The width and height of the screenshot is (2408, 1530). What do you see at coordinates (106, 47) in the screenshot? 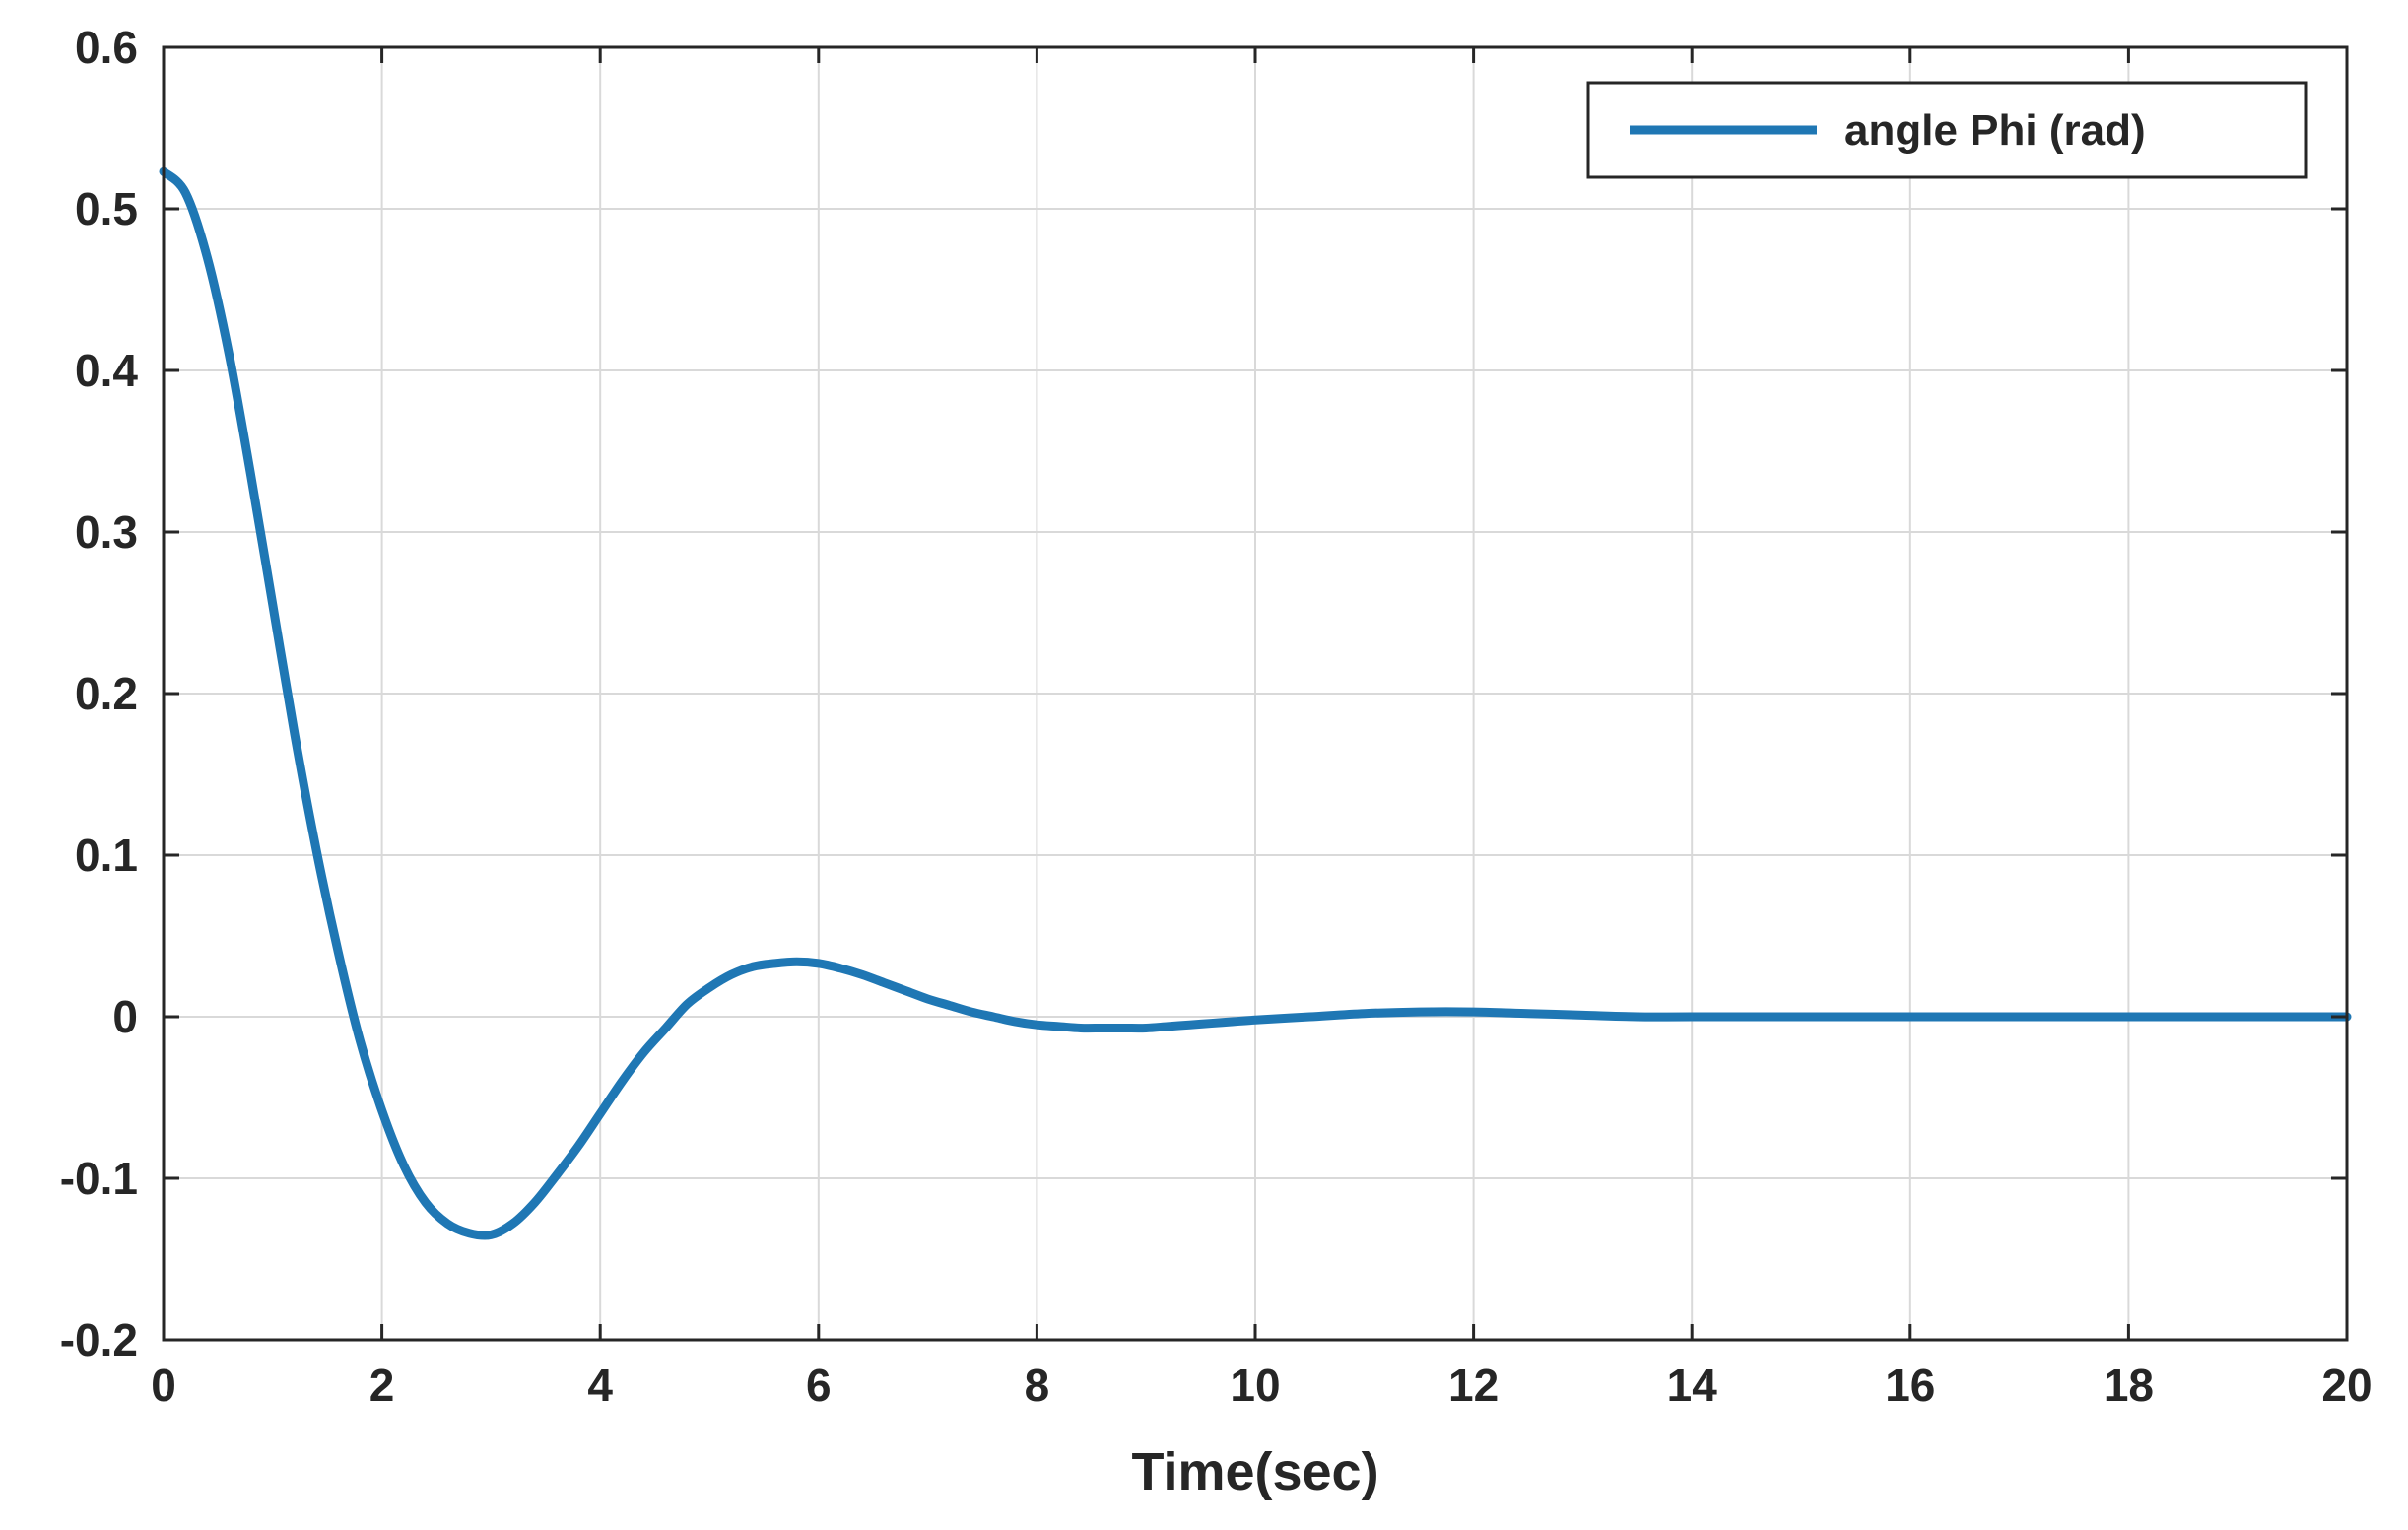
I see `y-tick-label: 0.6` at bounding box center [106, 47].